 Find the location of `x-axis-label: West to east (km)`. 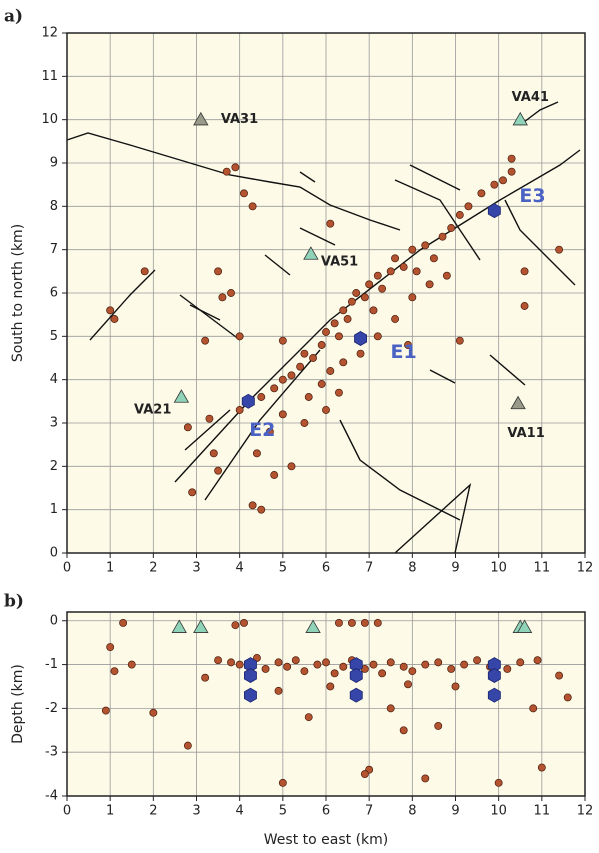

x-axis-label: West to east (km) is located at coordinates (326, 840).